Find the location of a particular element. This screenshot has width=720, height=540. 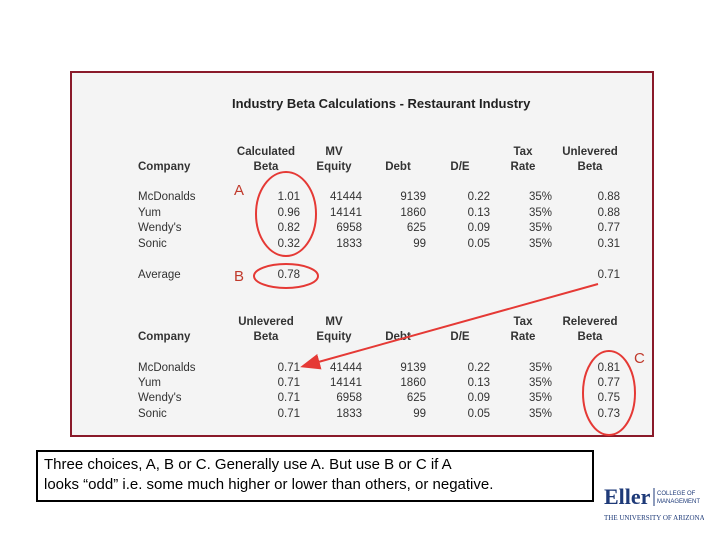

t1-header-tax: Tax Rate is located at coordinates (523, 159).